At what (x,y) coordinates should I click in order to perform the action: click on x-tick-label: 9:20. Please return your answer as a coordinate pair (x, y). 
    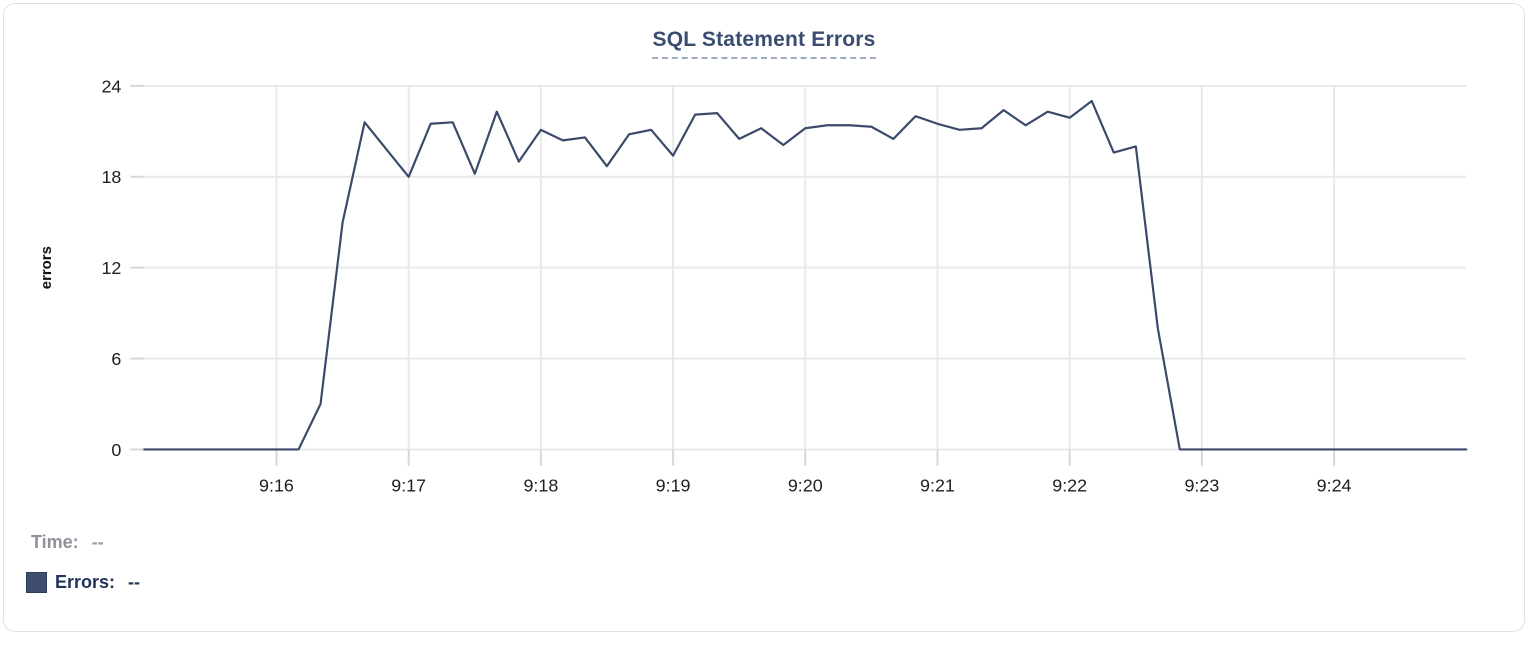
    Looking at the image, I should click on (805, 486).